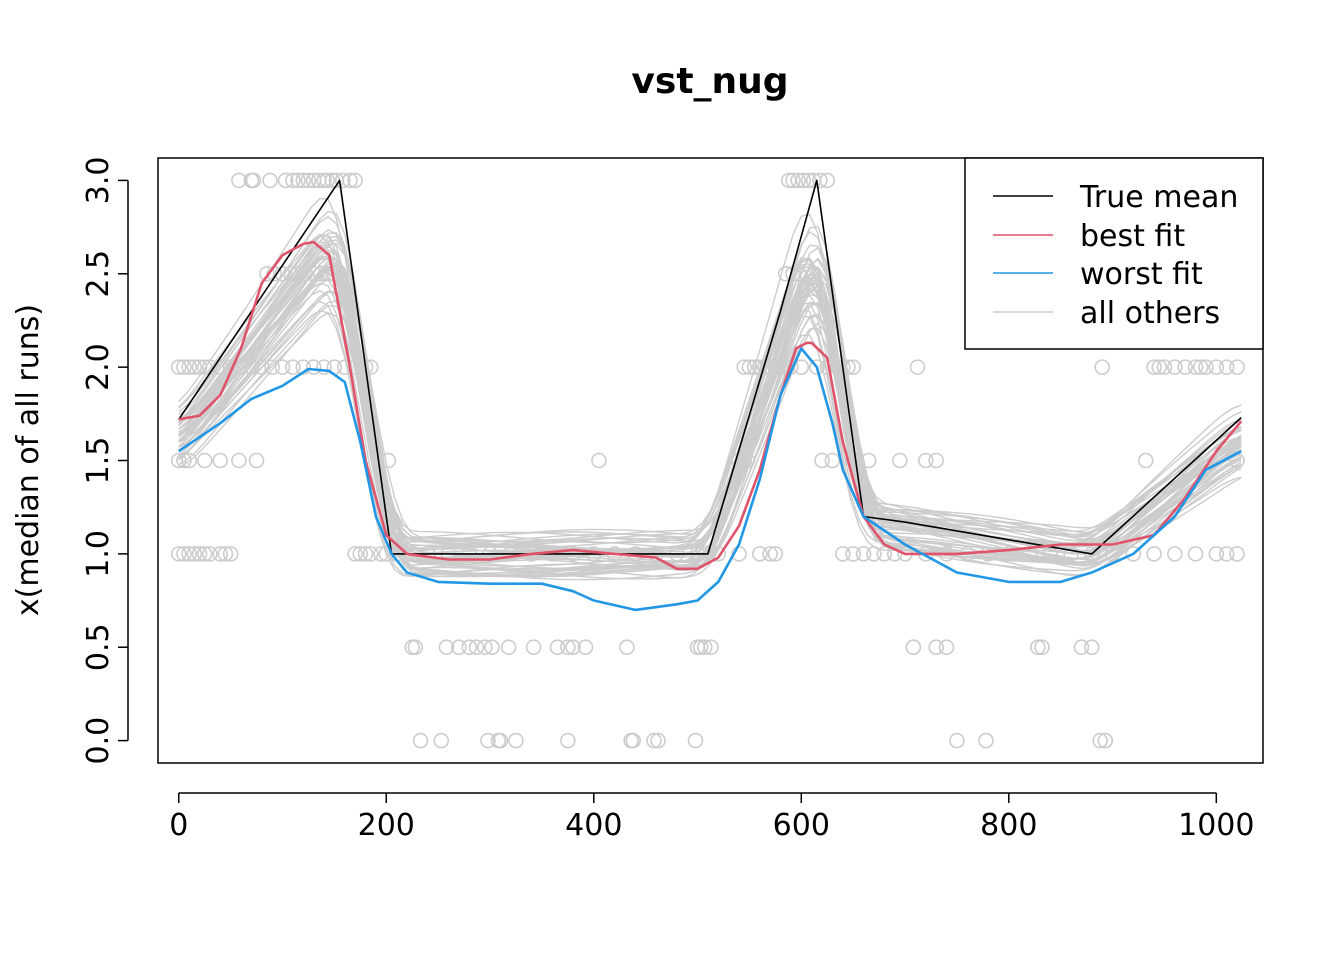  I want to click on x-tick-label: 600, so click(801, 825).